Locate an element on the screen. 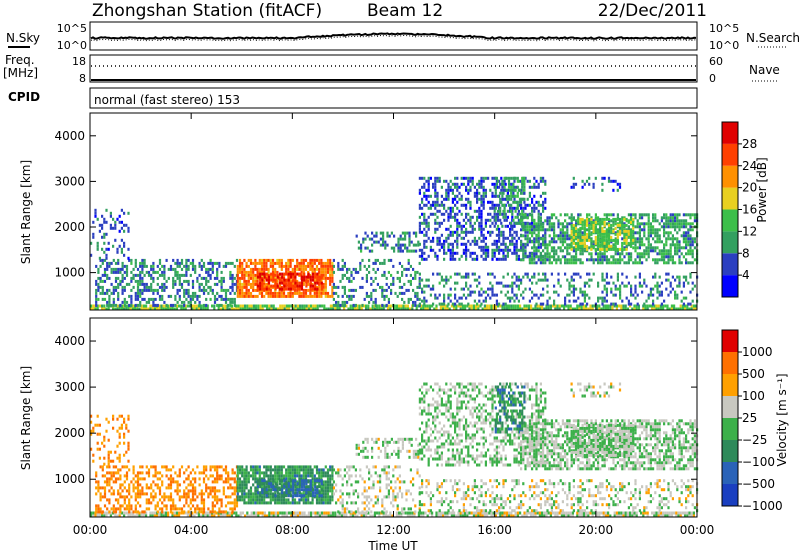 The image size is (800, 554). nsearch-tick-high: 10^5 is located at coordinates (724, 28).